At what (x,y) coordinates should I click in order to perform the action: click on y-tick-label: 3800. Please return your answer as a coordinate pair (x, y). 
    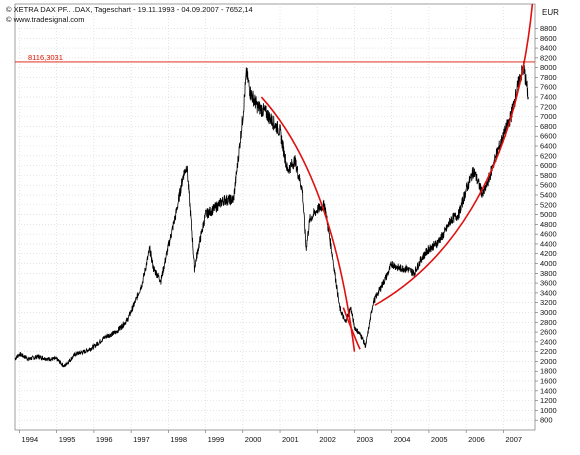
    Looking at the image, I should click on (548, 273).